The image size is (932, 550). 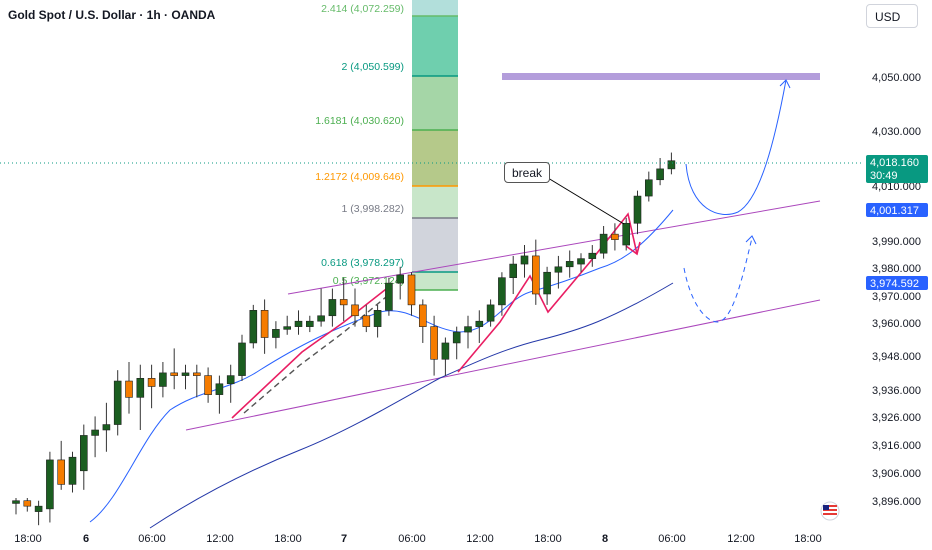 What do you see at coordinates (896, 132) in the screenshot?
I see `y-tick-label: 4,030.000` at bounding box center [896, 132].